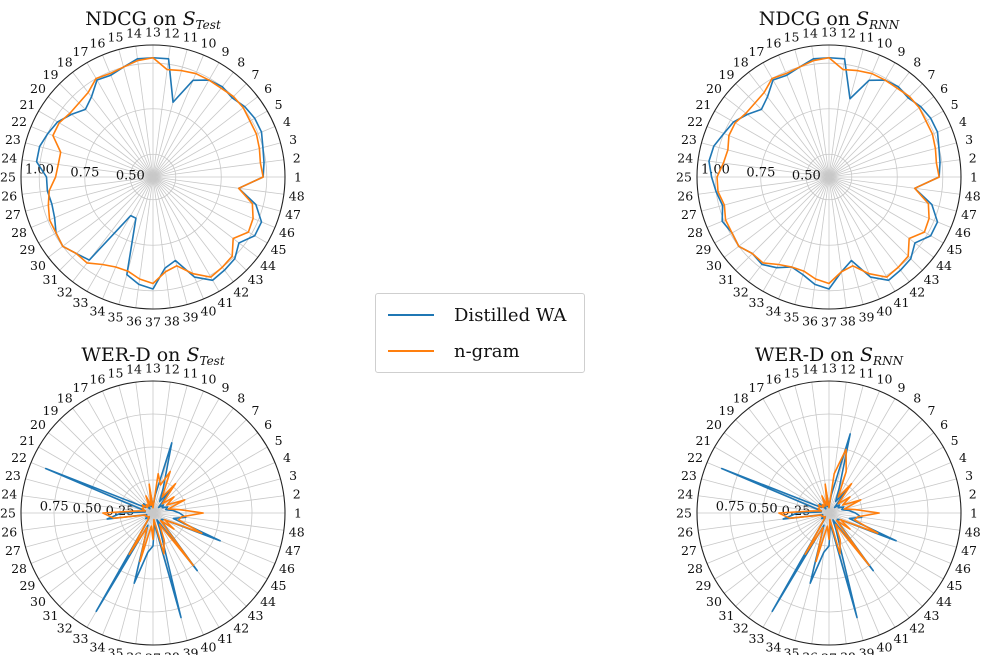  What do you see at coordinates (763, 509) in the screenshot?
I see `r-tick-label: 0.50` at bounding box center [763, 509].